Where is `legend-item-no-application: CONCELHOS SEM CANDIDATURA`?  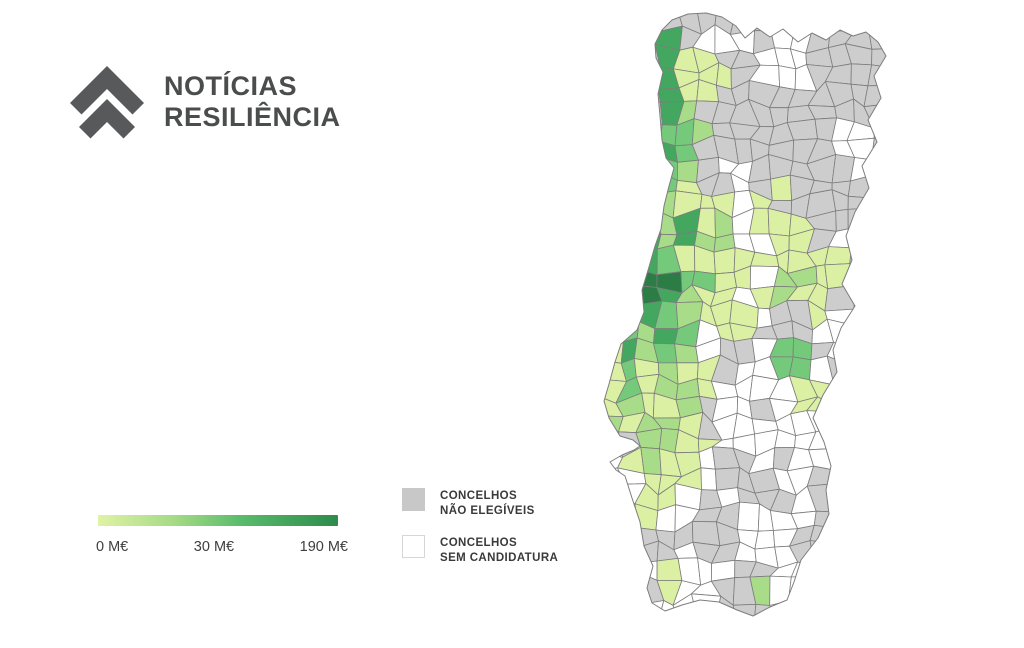
legend-item-no-application: CONCELHOS SEM CANDIDATURA is located at coordinates (480, 550).